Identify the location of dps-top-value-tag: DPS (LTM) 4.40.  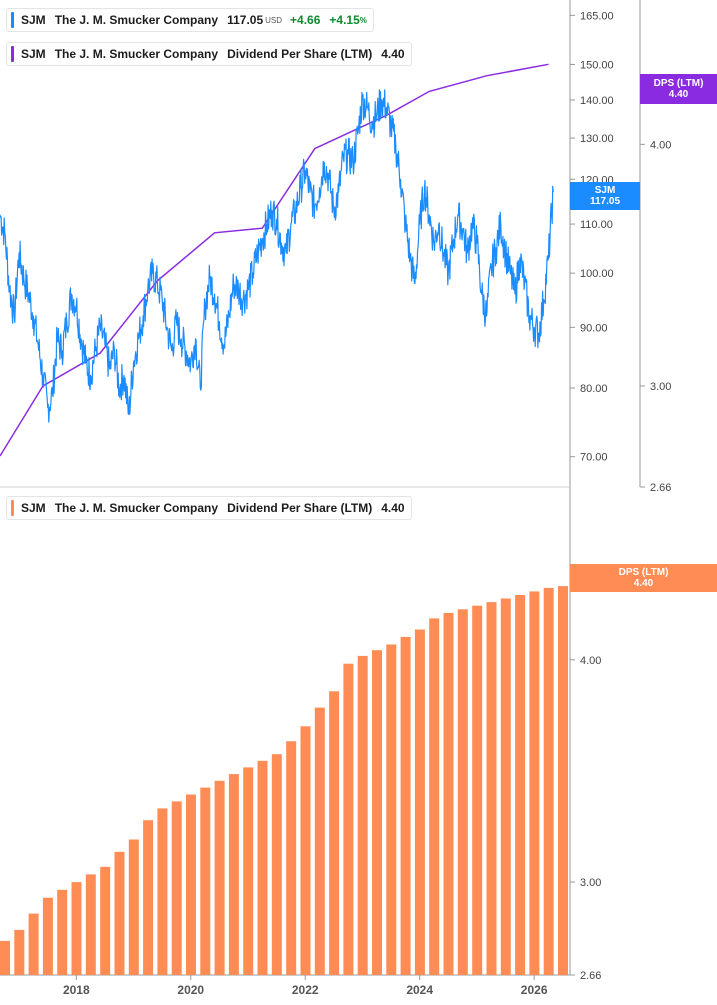
(678, 89).